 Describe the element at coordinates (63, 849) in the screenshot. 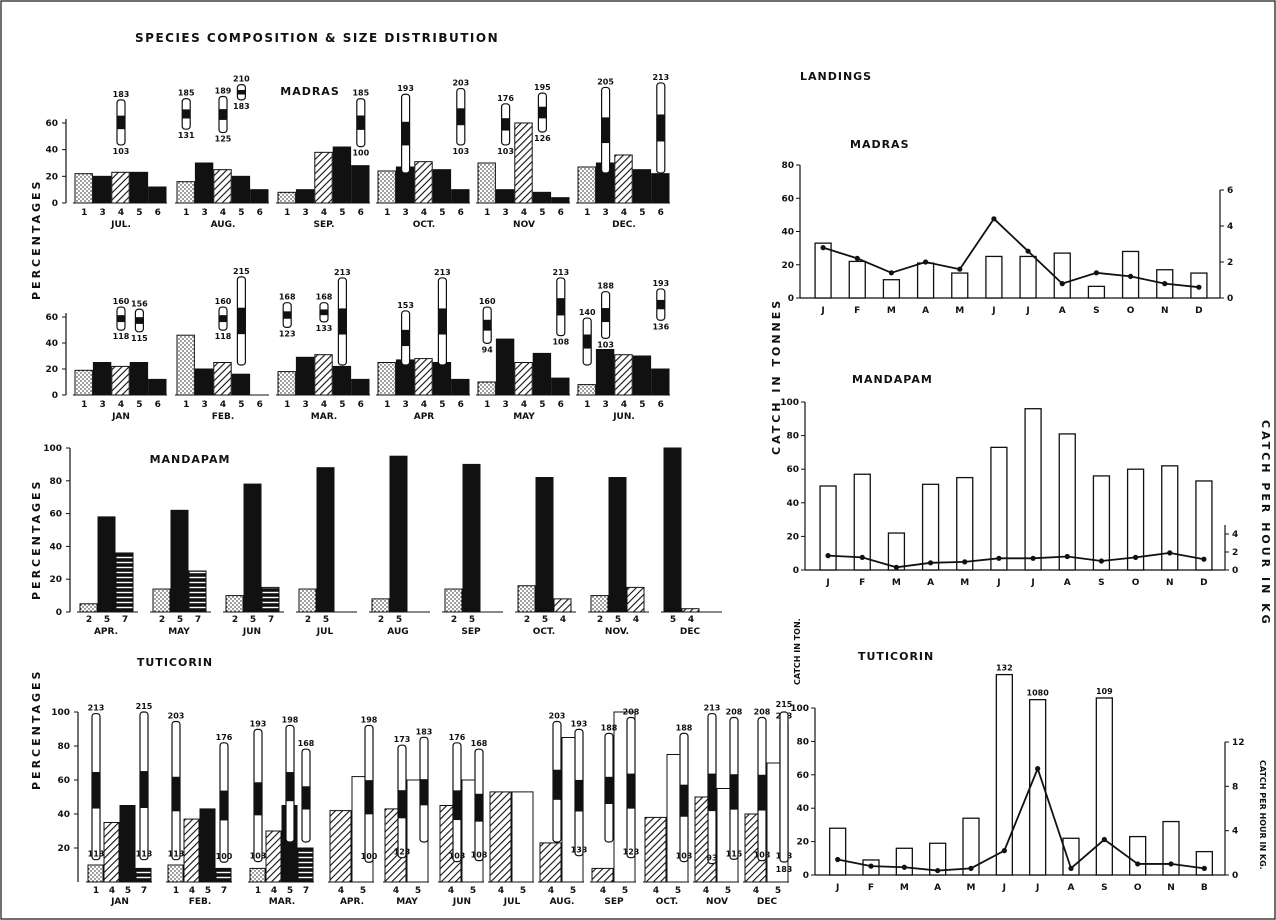

I see `tuticorin-sp-ytick-label: 20` at that location.